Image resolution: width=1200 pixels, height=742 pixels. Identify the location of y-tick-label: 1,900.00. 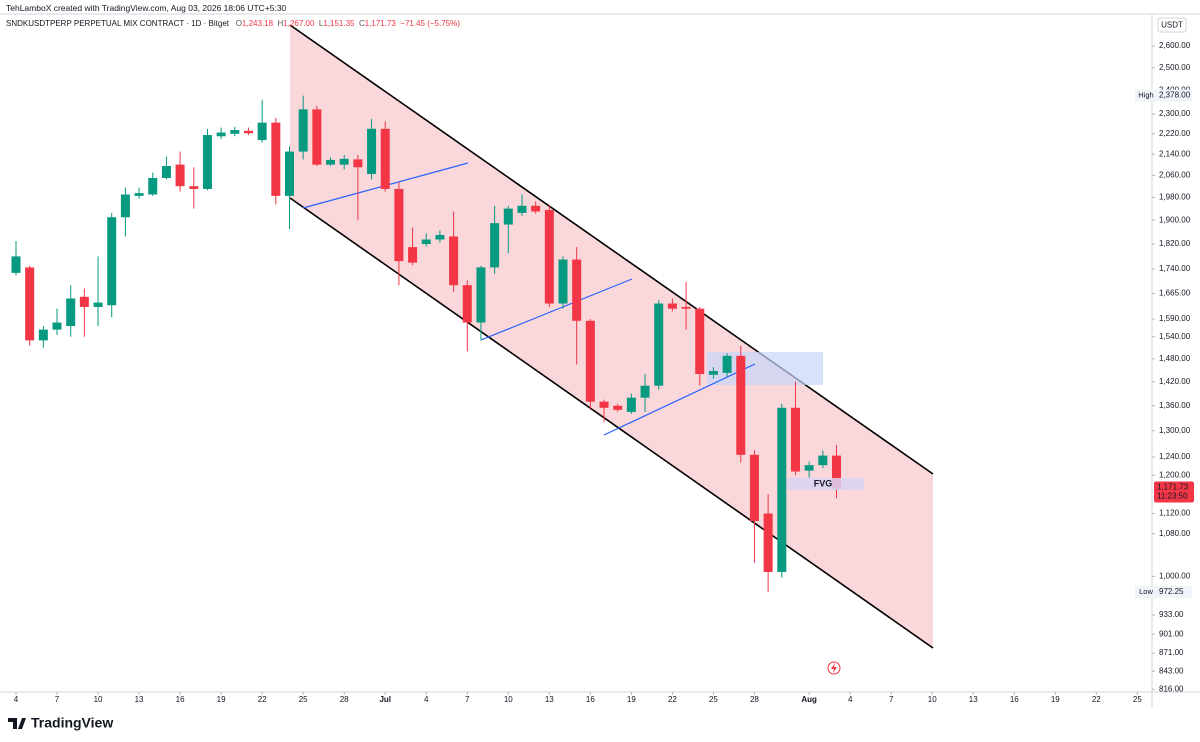
(1175, 219).